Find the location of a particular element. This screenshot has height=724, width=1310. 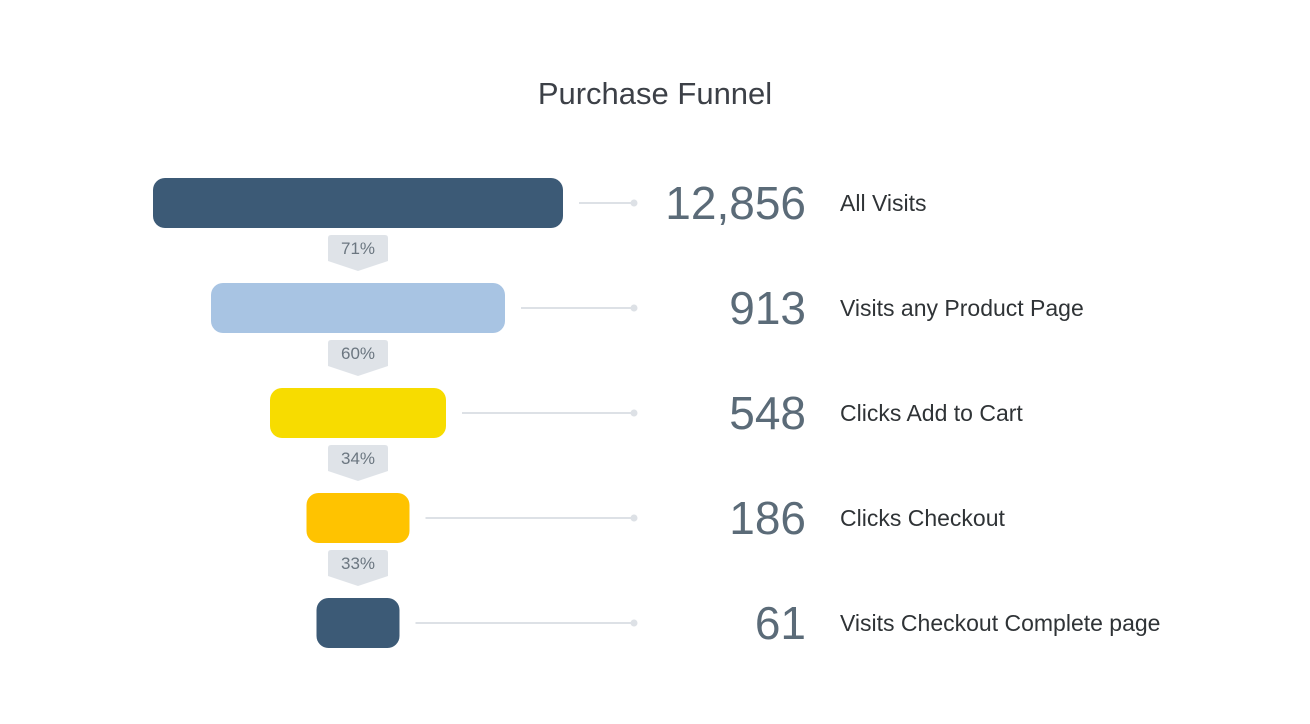

conversion-rate: 33% is located at coordinates (358, 563).